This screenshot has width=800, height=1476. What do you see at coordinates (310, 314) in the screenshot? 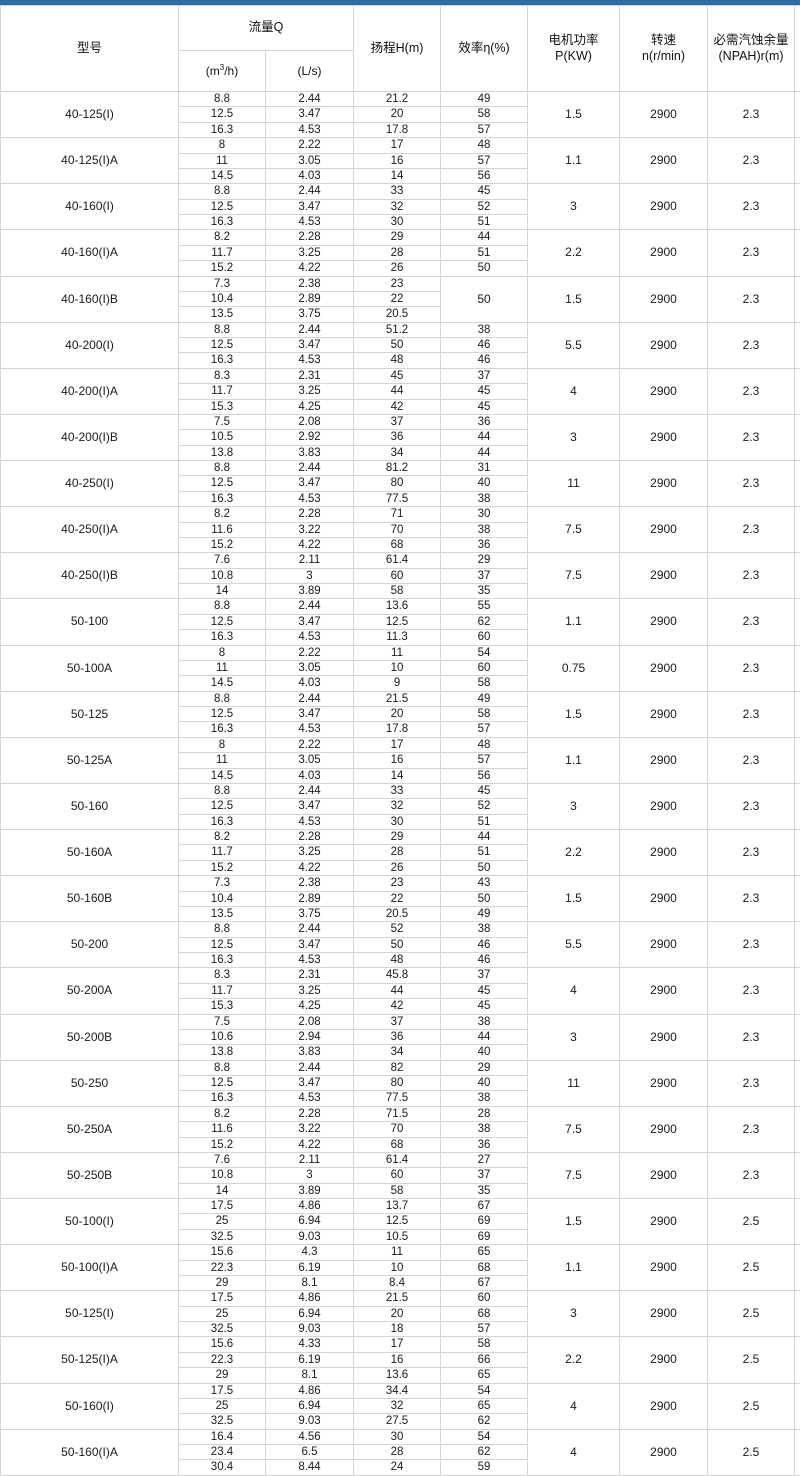
I see `cell-flow-ls: 3.75` at bounding box center [310, 314].